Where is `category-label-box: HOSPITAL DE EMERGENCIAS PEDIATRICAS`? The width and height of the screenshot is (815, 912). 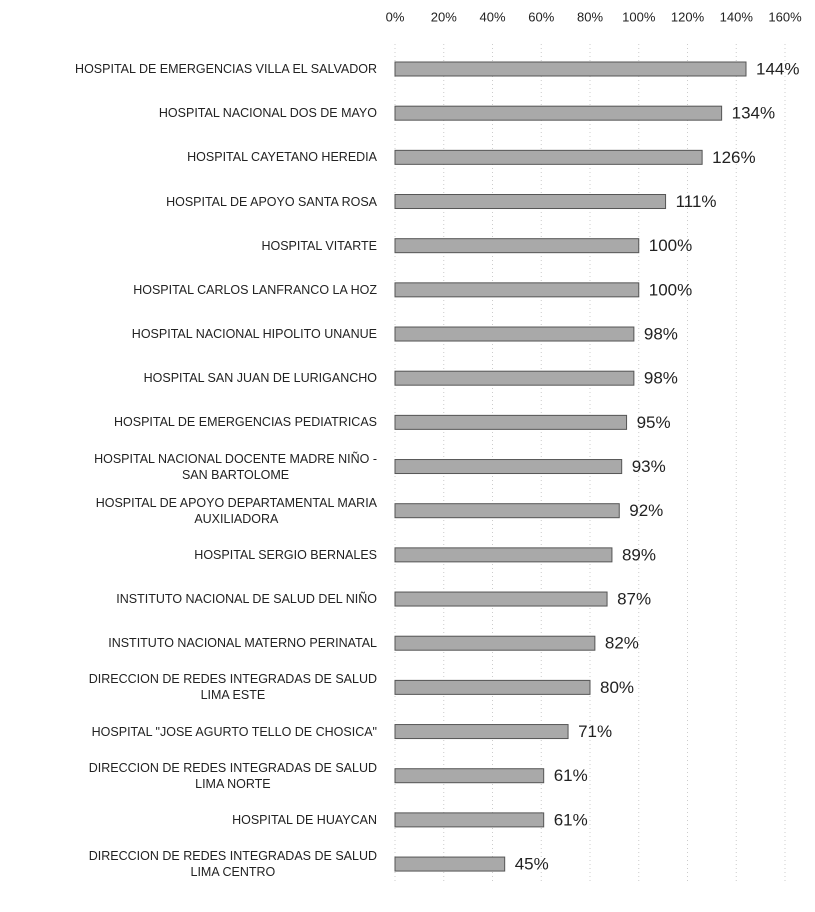 category-label-box: HOSPITAL DE EMERGENCIAS PEDIATRICAS is located at coordinates (188, 422).